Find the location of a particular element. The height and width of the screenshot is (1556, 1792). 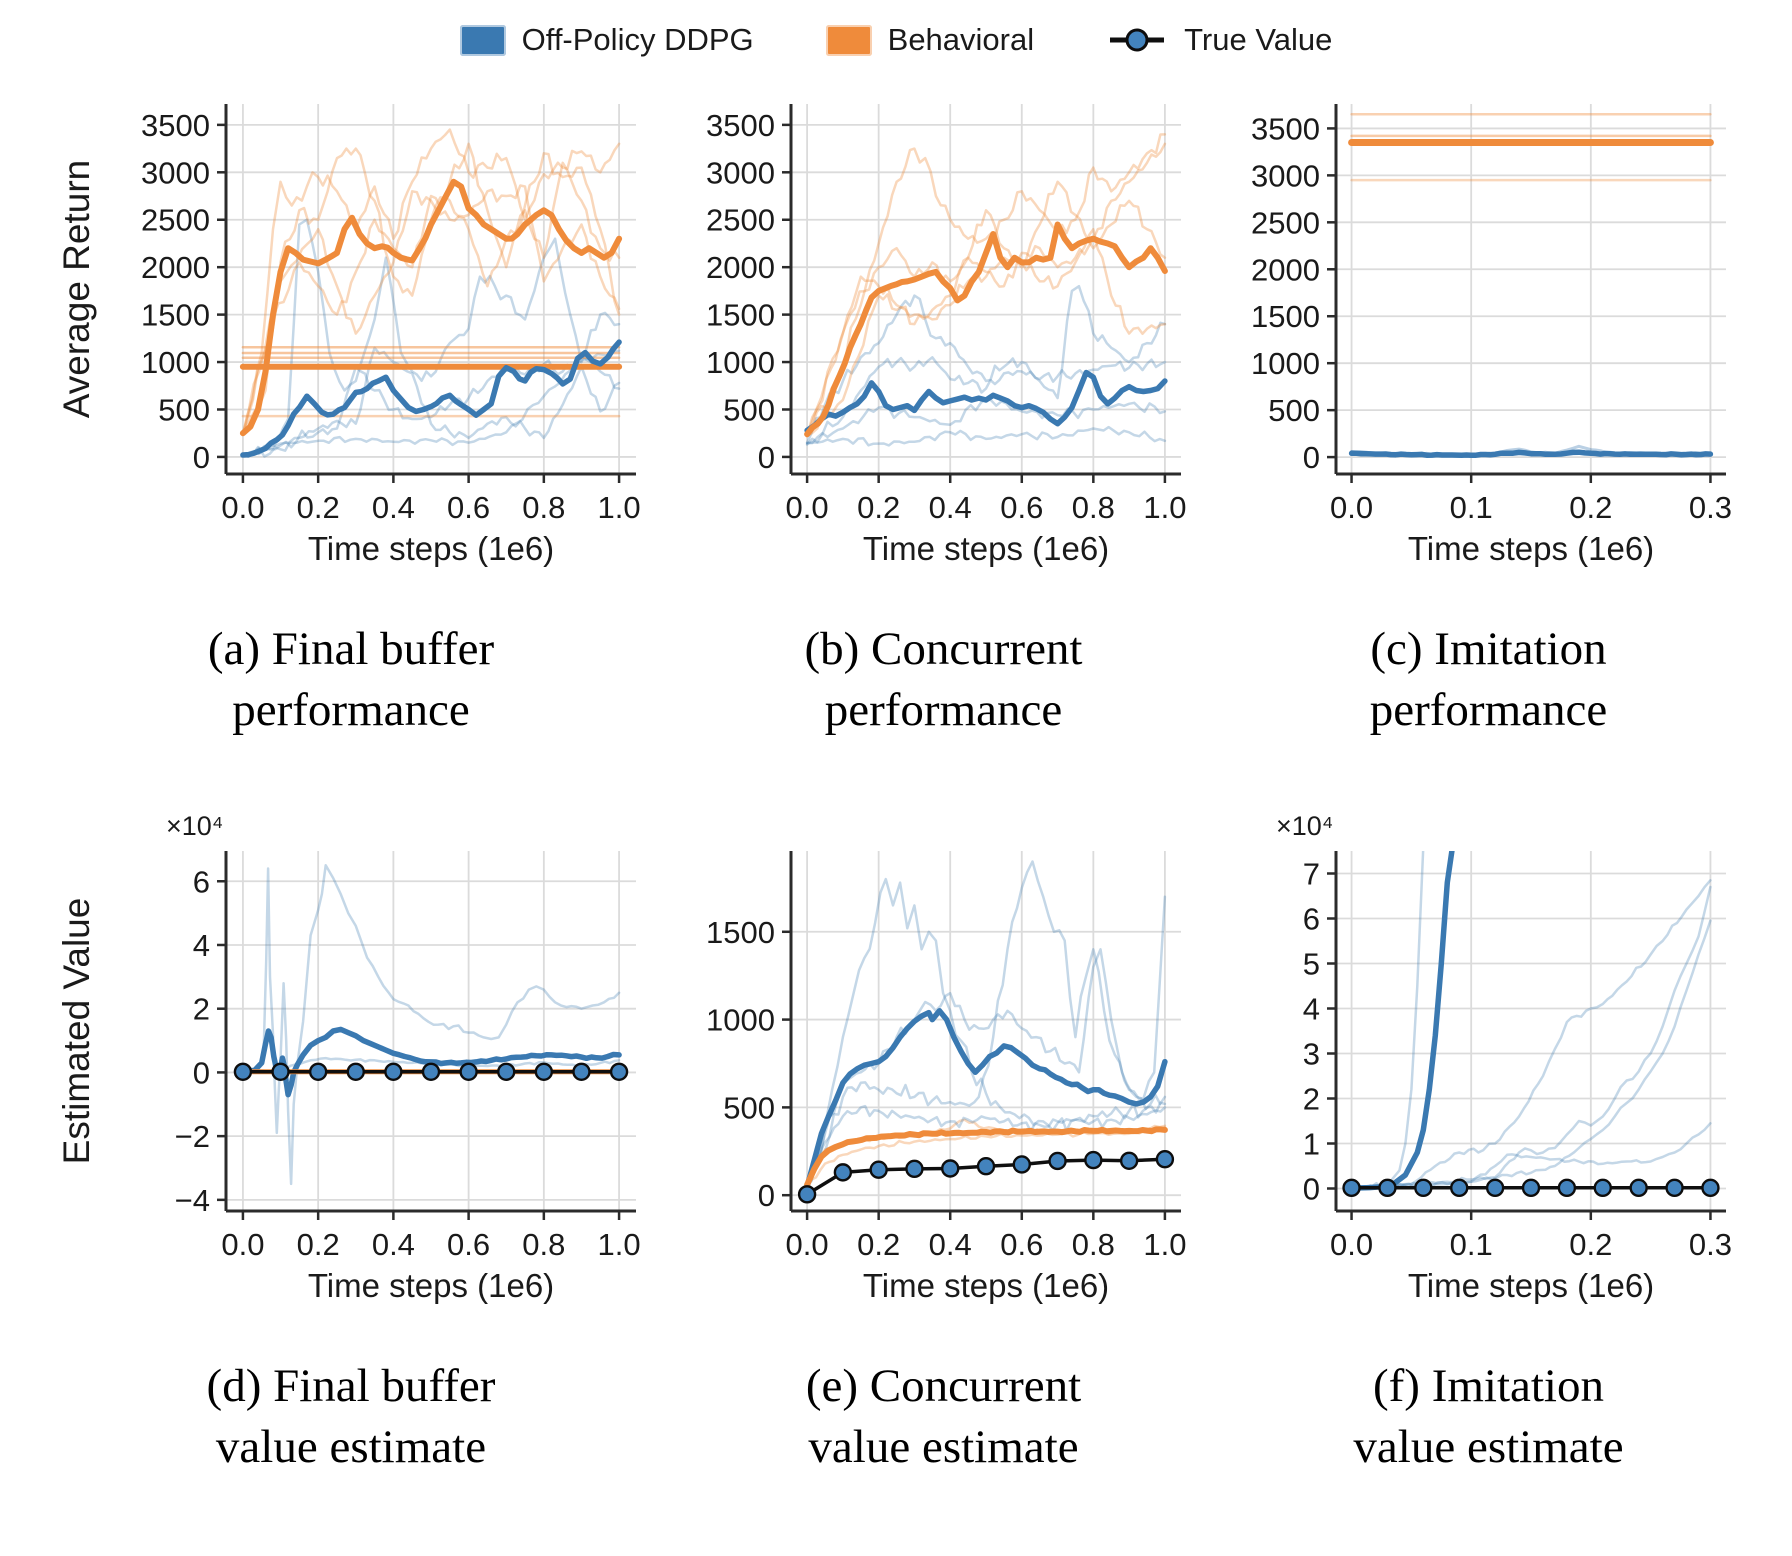

axes: 0.0 0.1 0.2 0.3 0 1 2 3 4 5 6 7 Time steps (1e6) ×10⁴ is located at coordinates (1504, 1057).